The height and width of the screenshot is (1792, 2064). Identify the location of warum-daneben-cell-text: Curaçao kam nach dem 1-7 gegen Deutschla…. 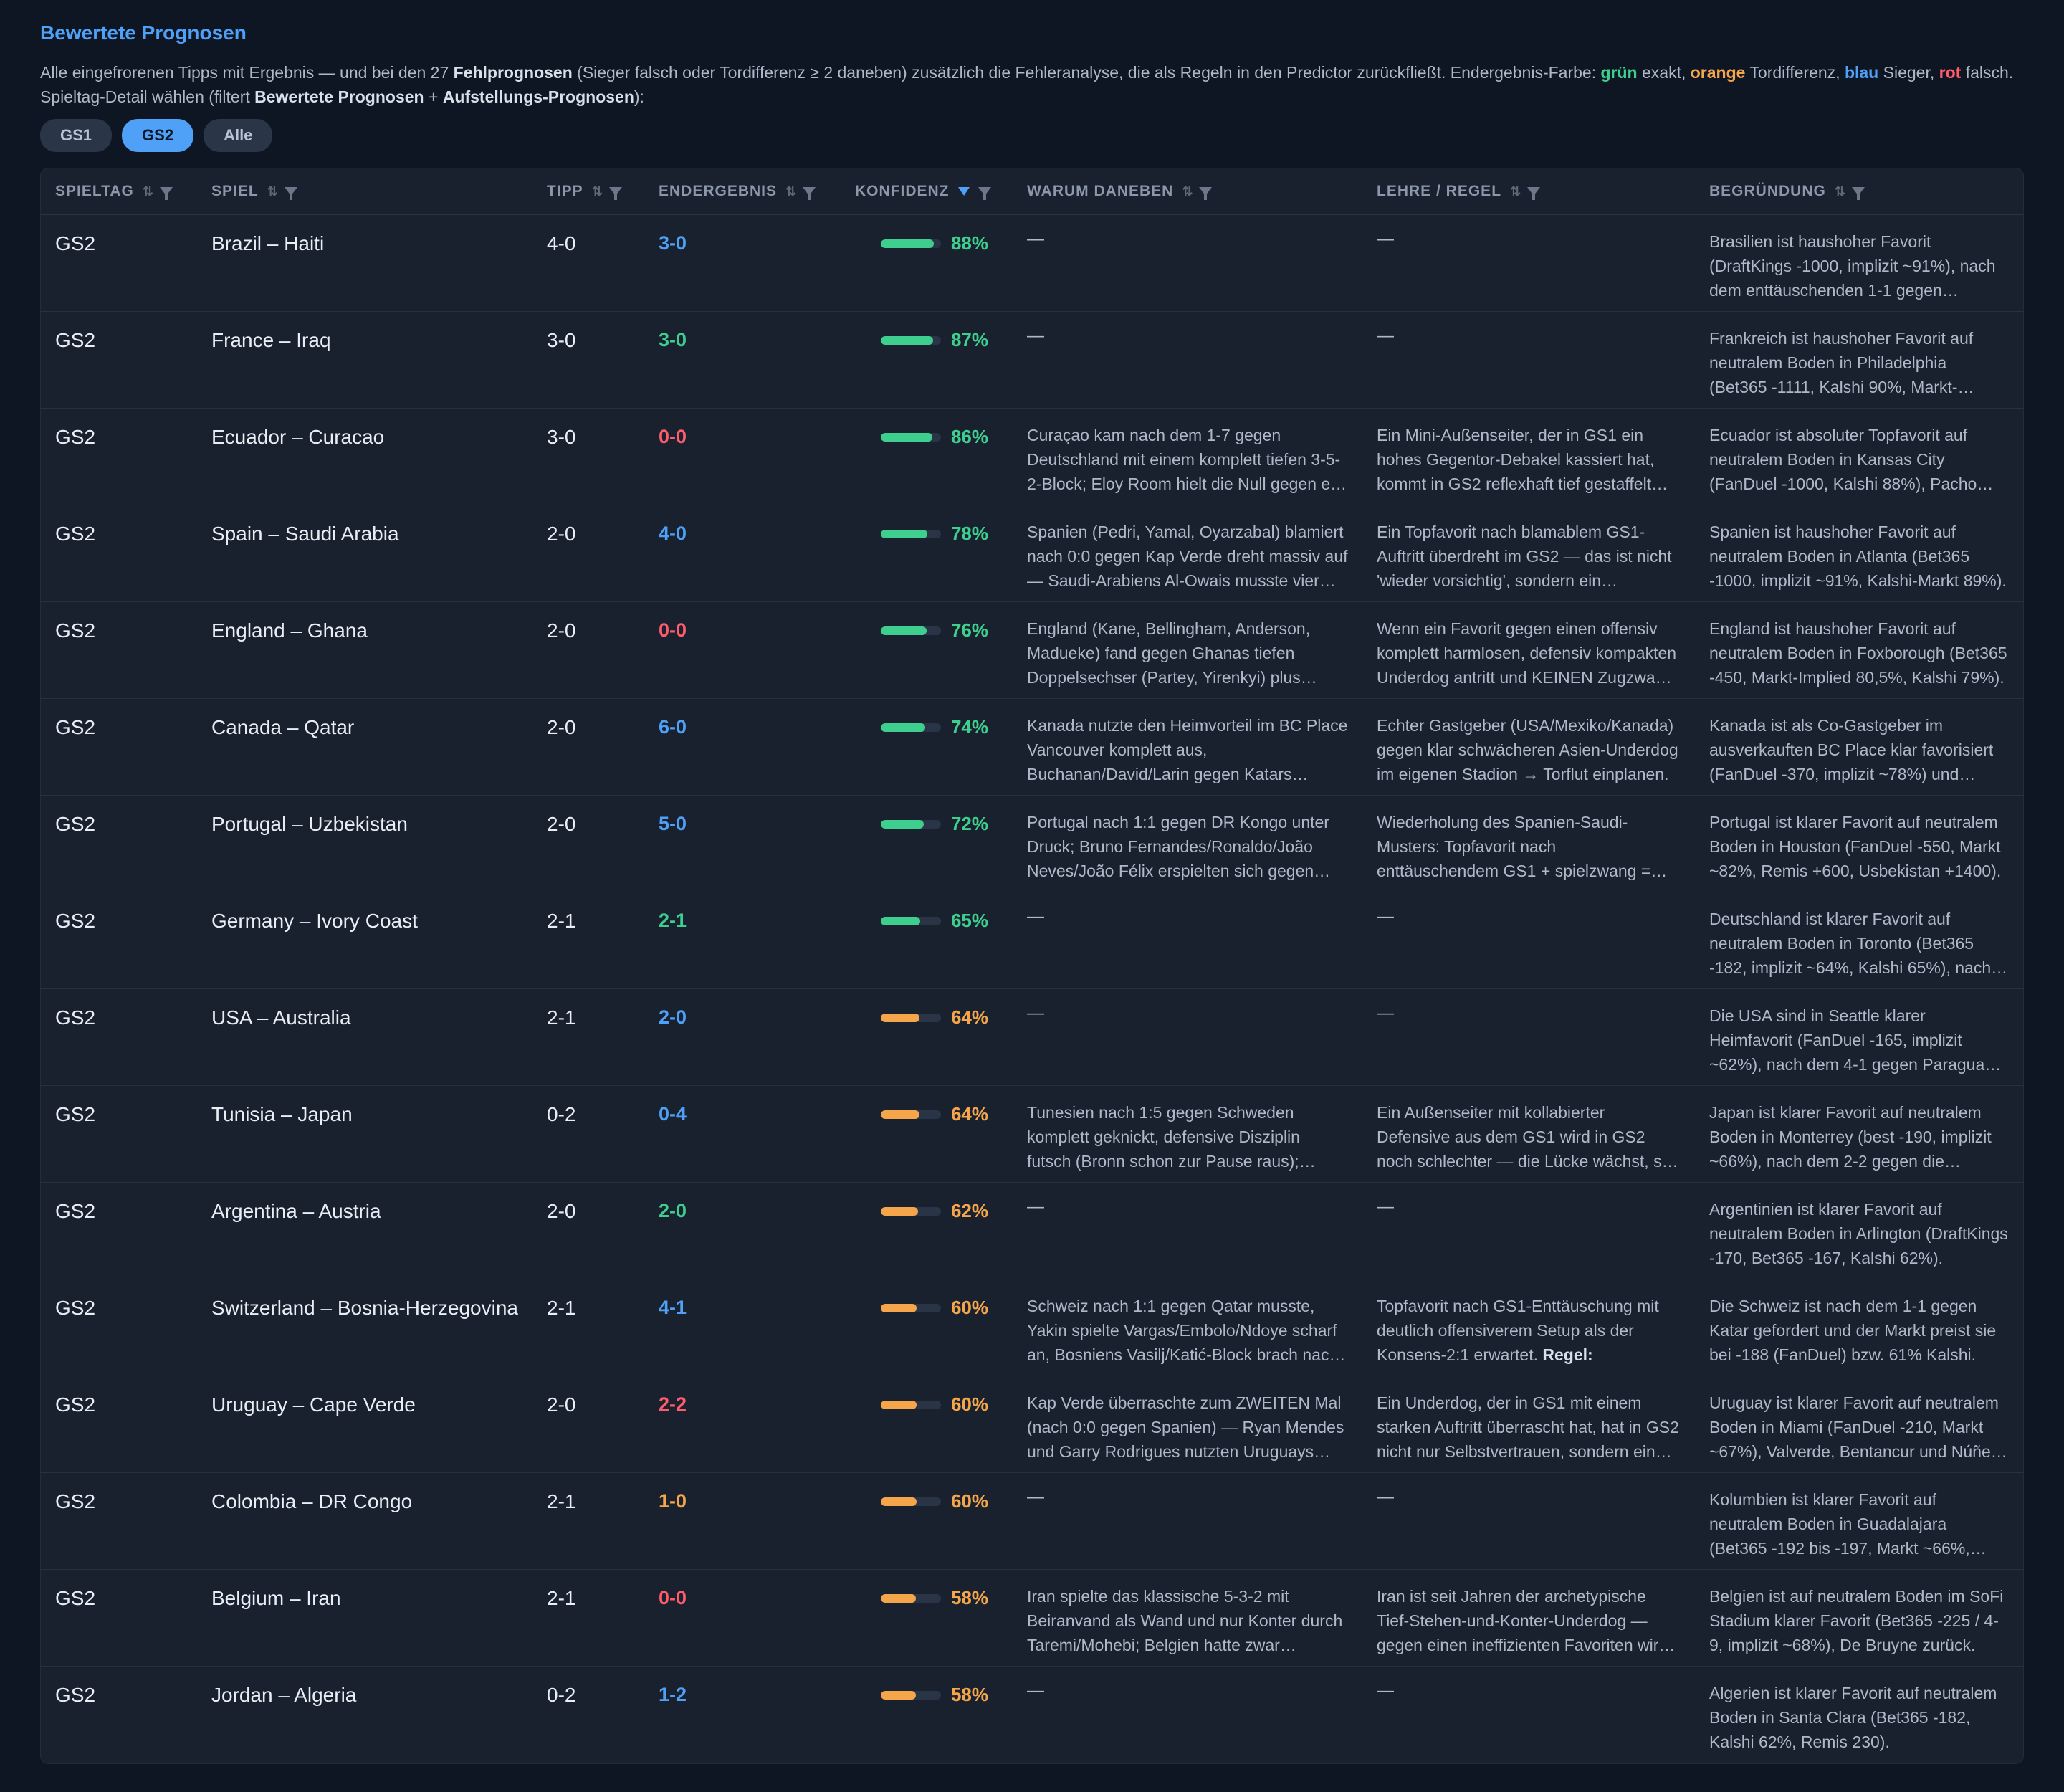
(1185, 460).